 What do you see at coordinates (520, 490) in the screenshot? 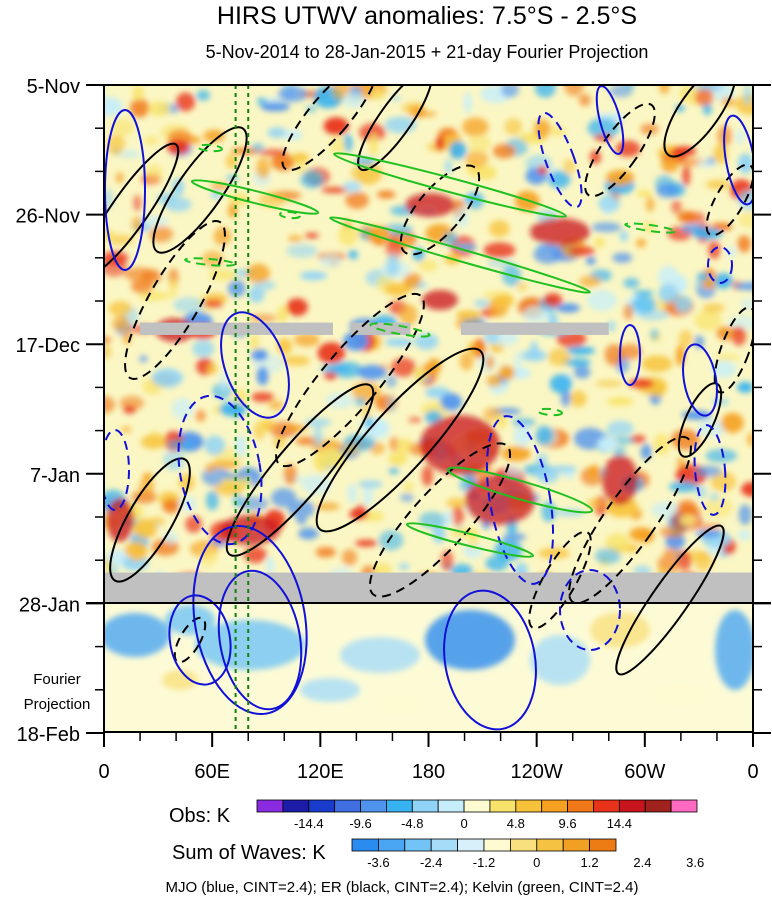
I see `kelvin-contour` at bounding box center [520, 490].